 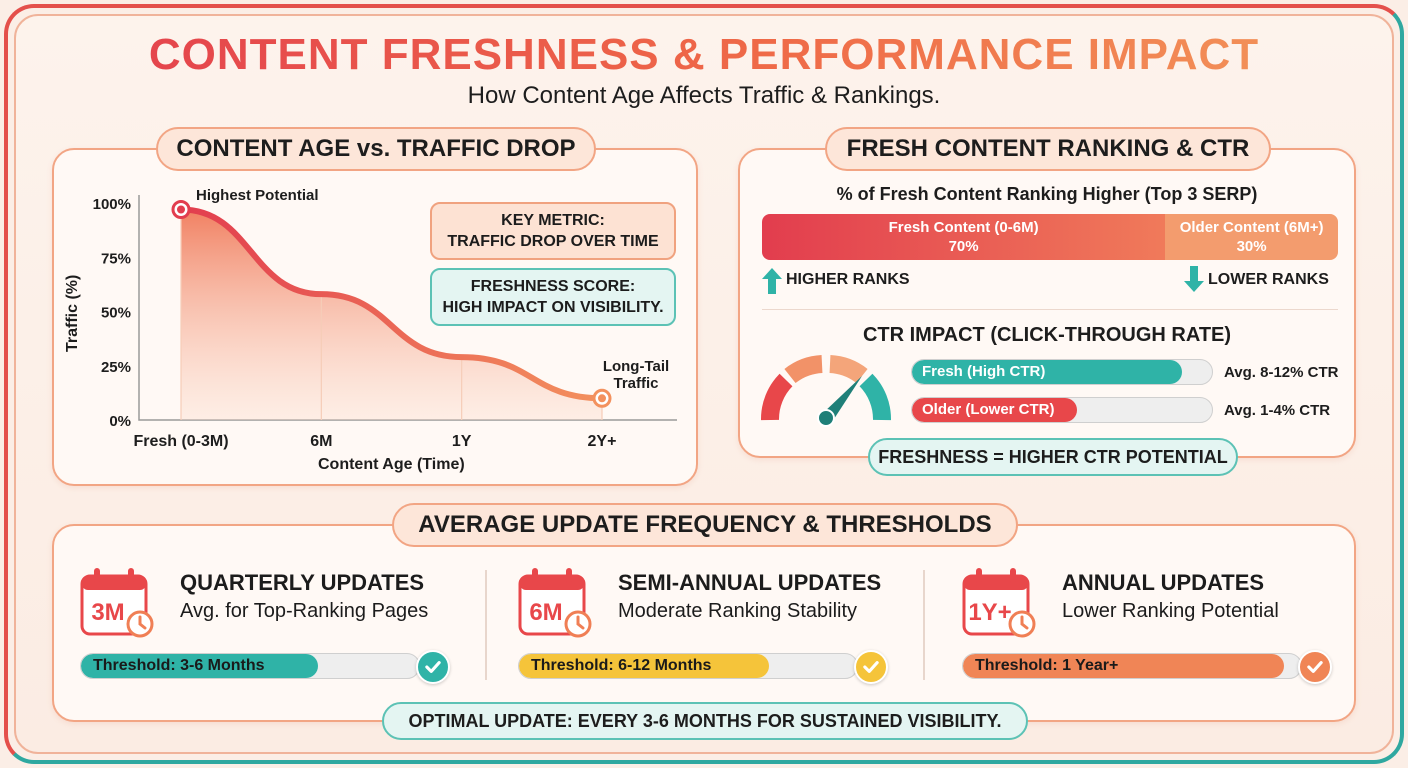 What do you see at coordinates (1170, 611) in the screenshot?
I see `update-frequency-subtitle: Lower Ranking Potential` at bounding box center [1170, 611].